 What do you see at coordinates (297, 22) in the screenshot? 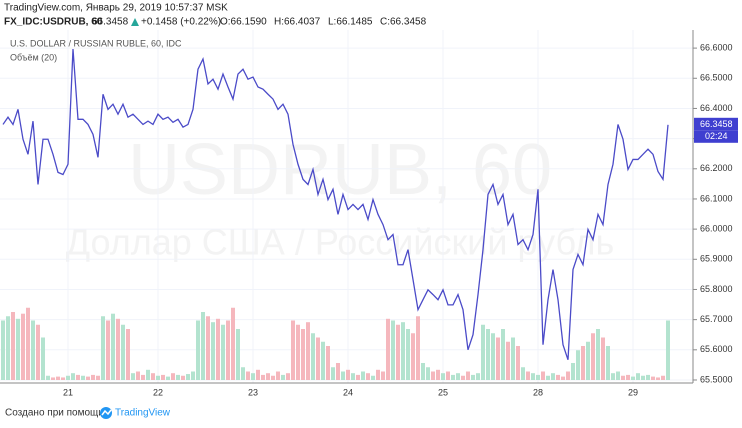
I see `header-high: H:66.4037` at bounding box center [297, 22].